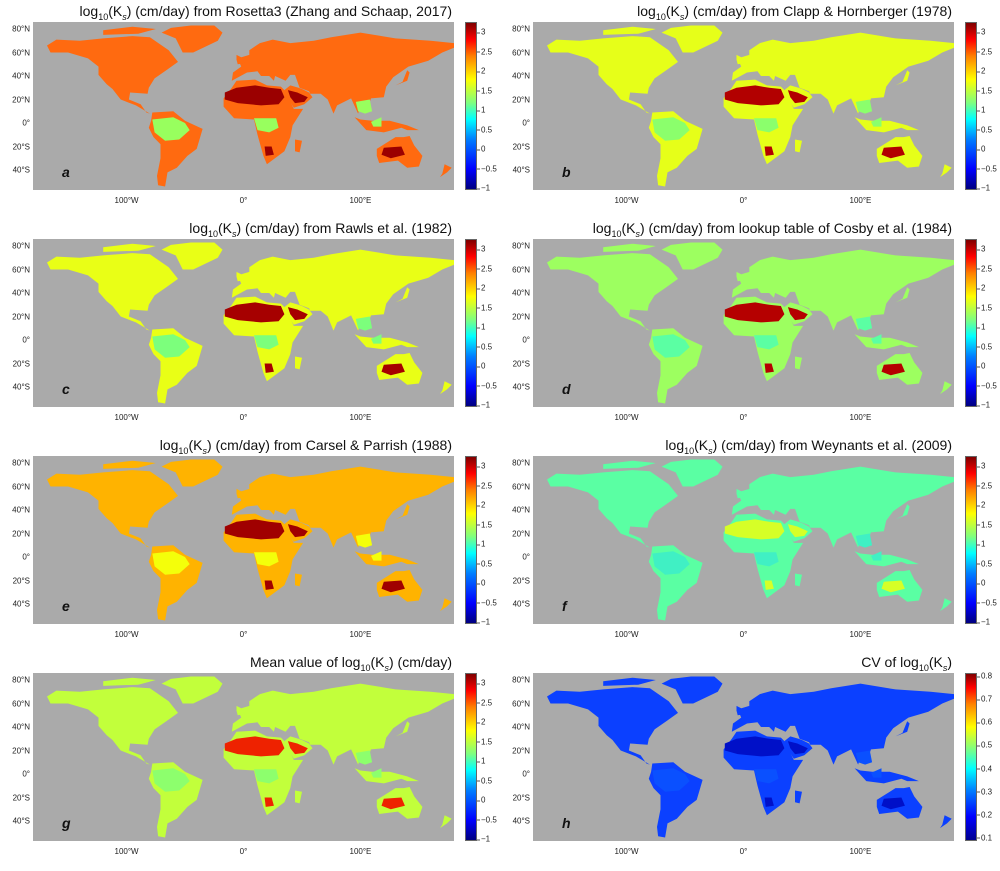 The image size is (1000, 871). I want to click on region-kalahari, so click(769, 368).